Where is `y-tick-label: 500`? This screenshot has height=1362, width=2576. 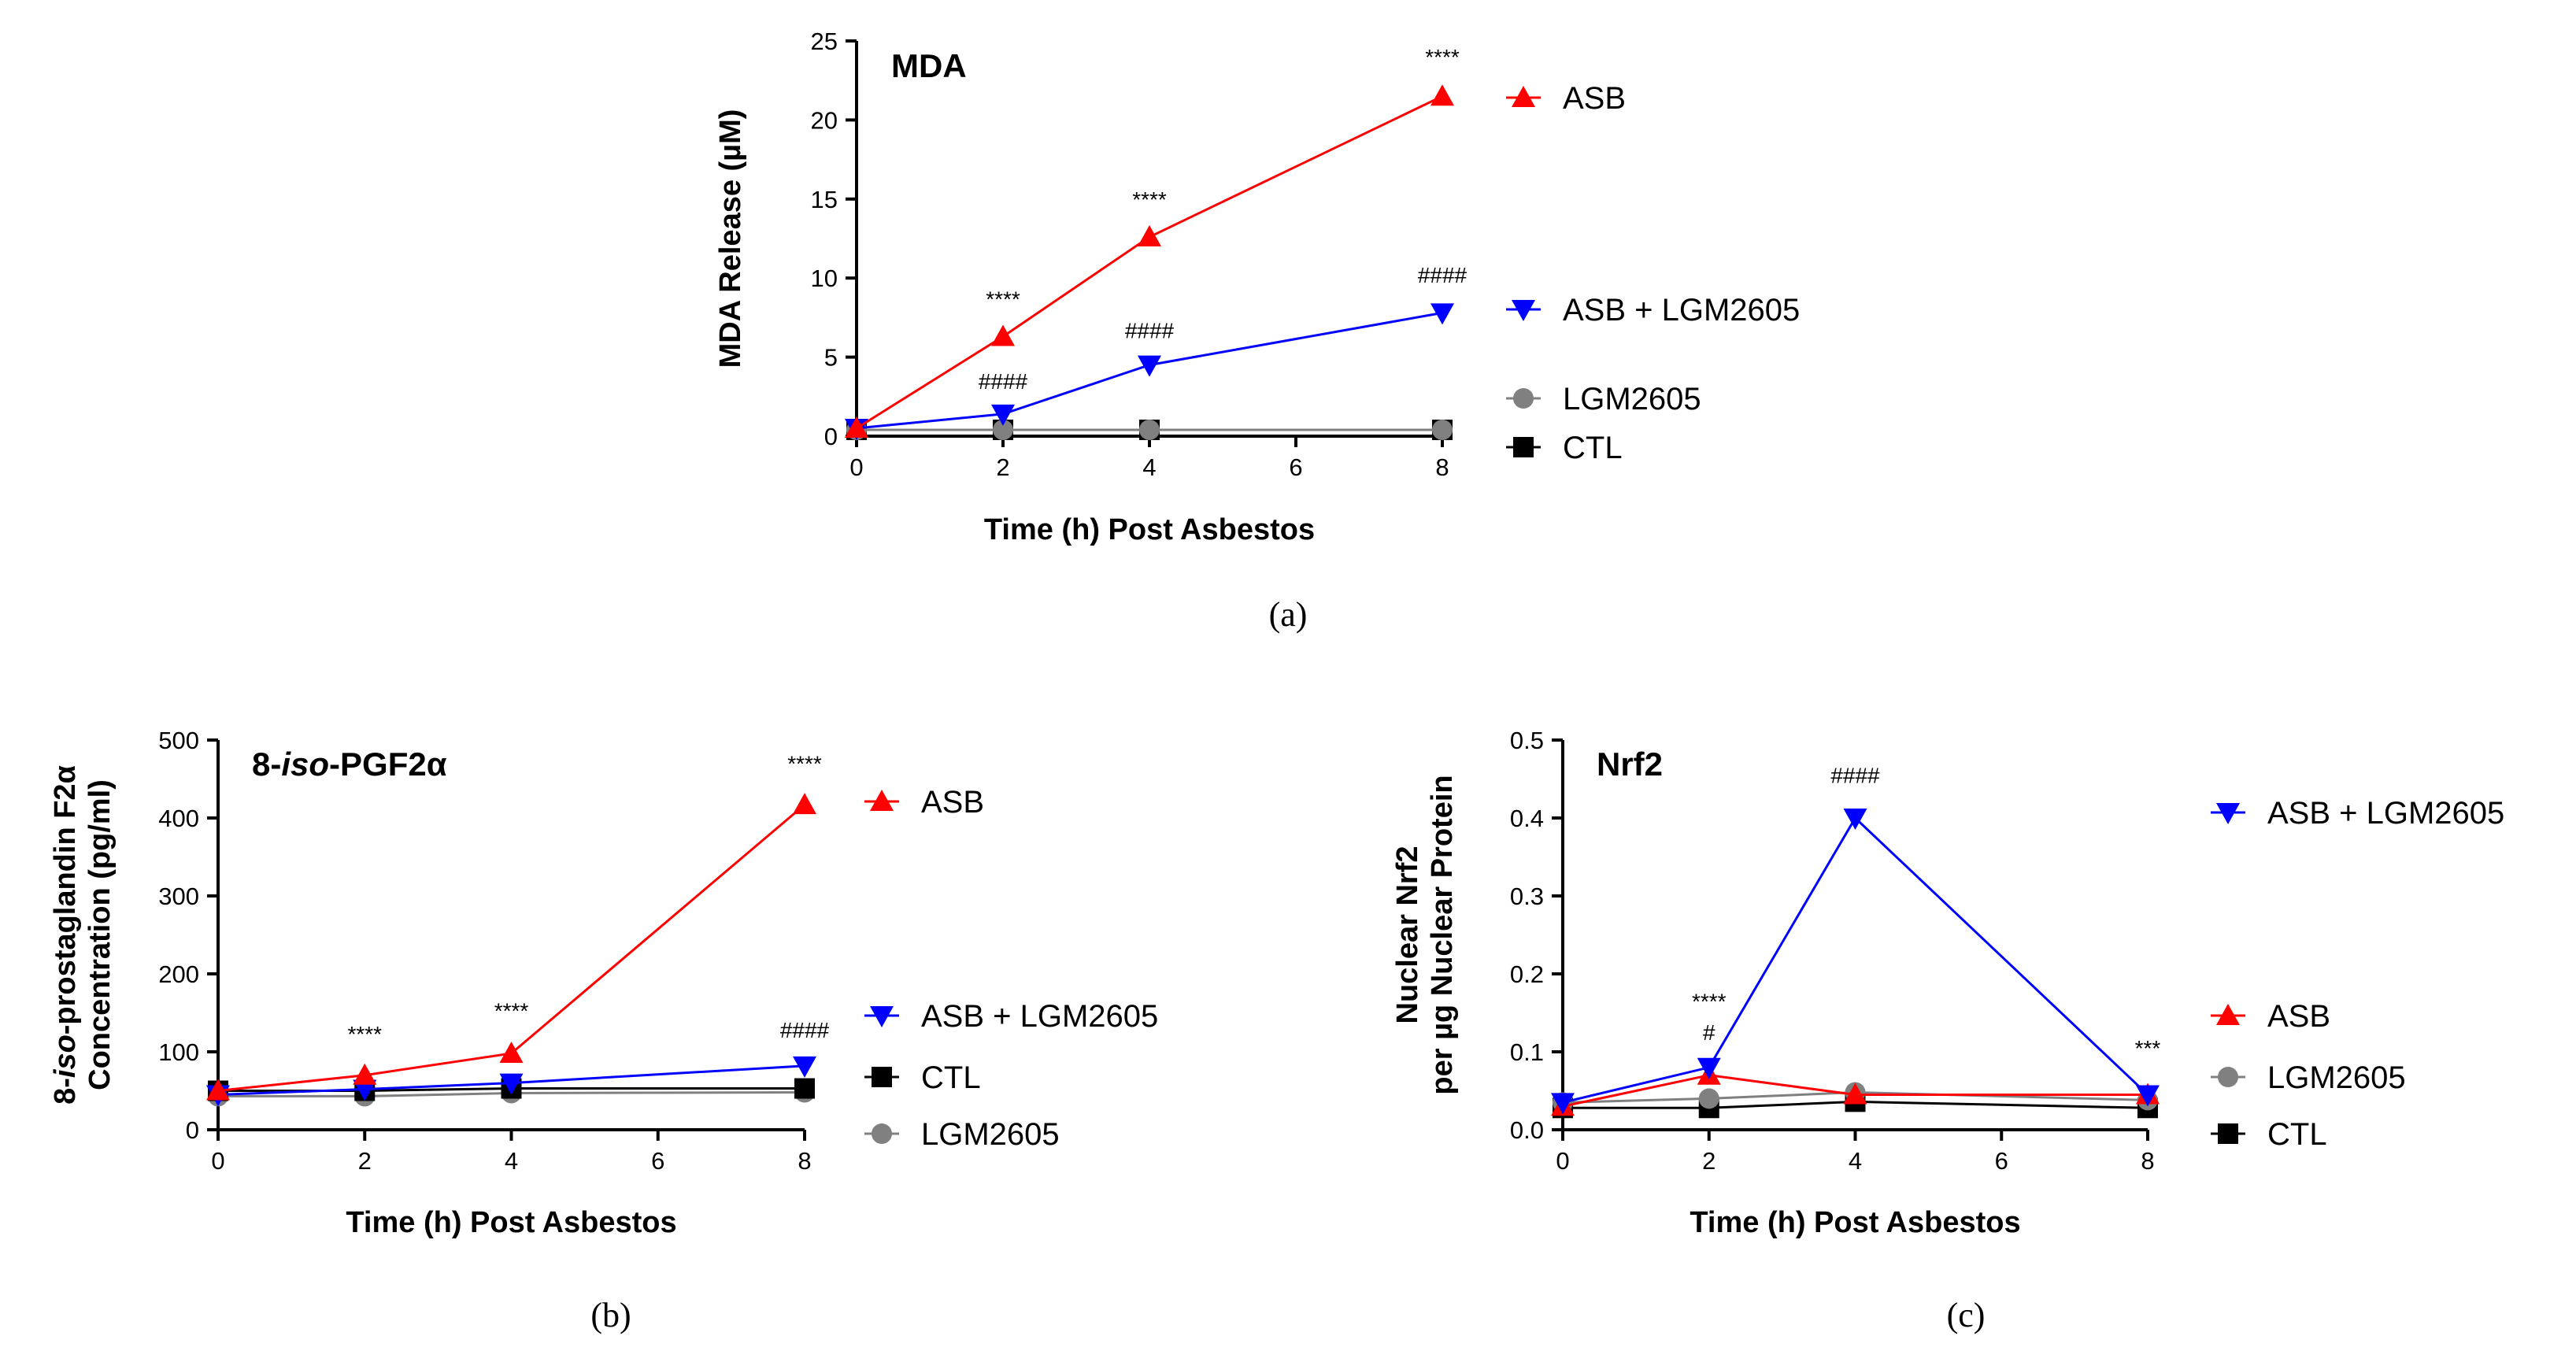 y-tick-label: 500 is located at coordinates (178, 741).